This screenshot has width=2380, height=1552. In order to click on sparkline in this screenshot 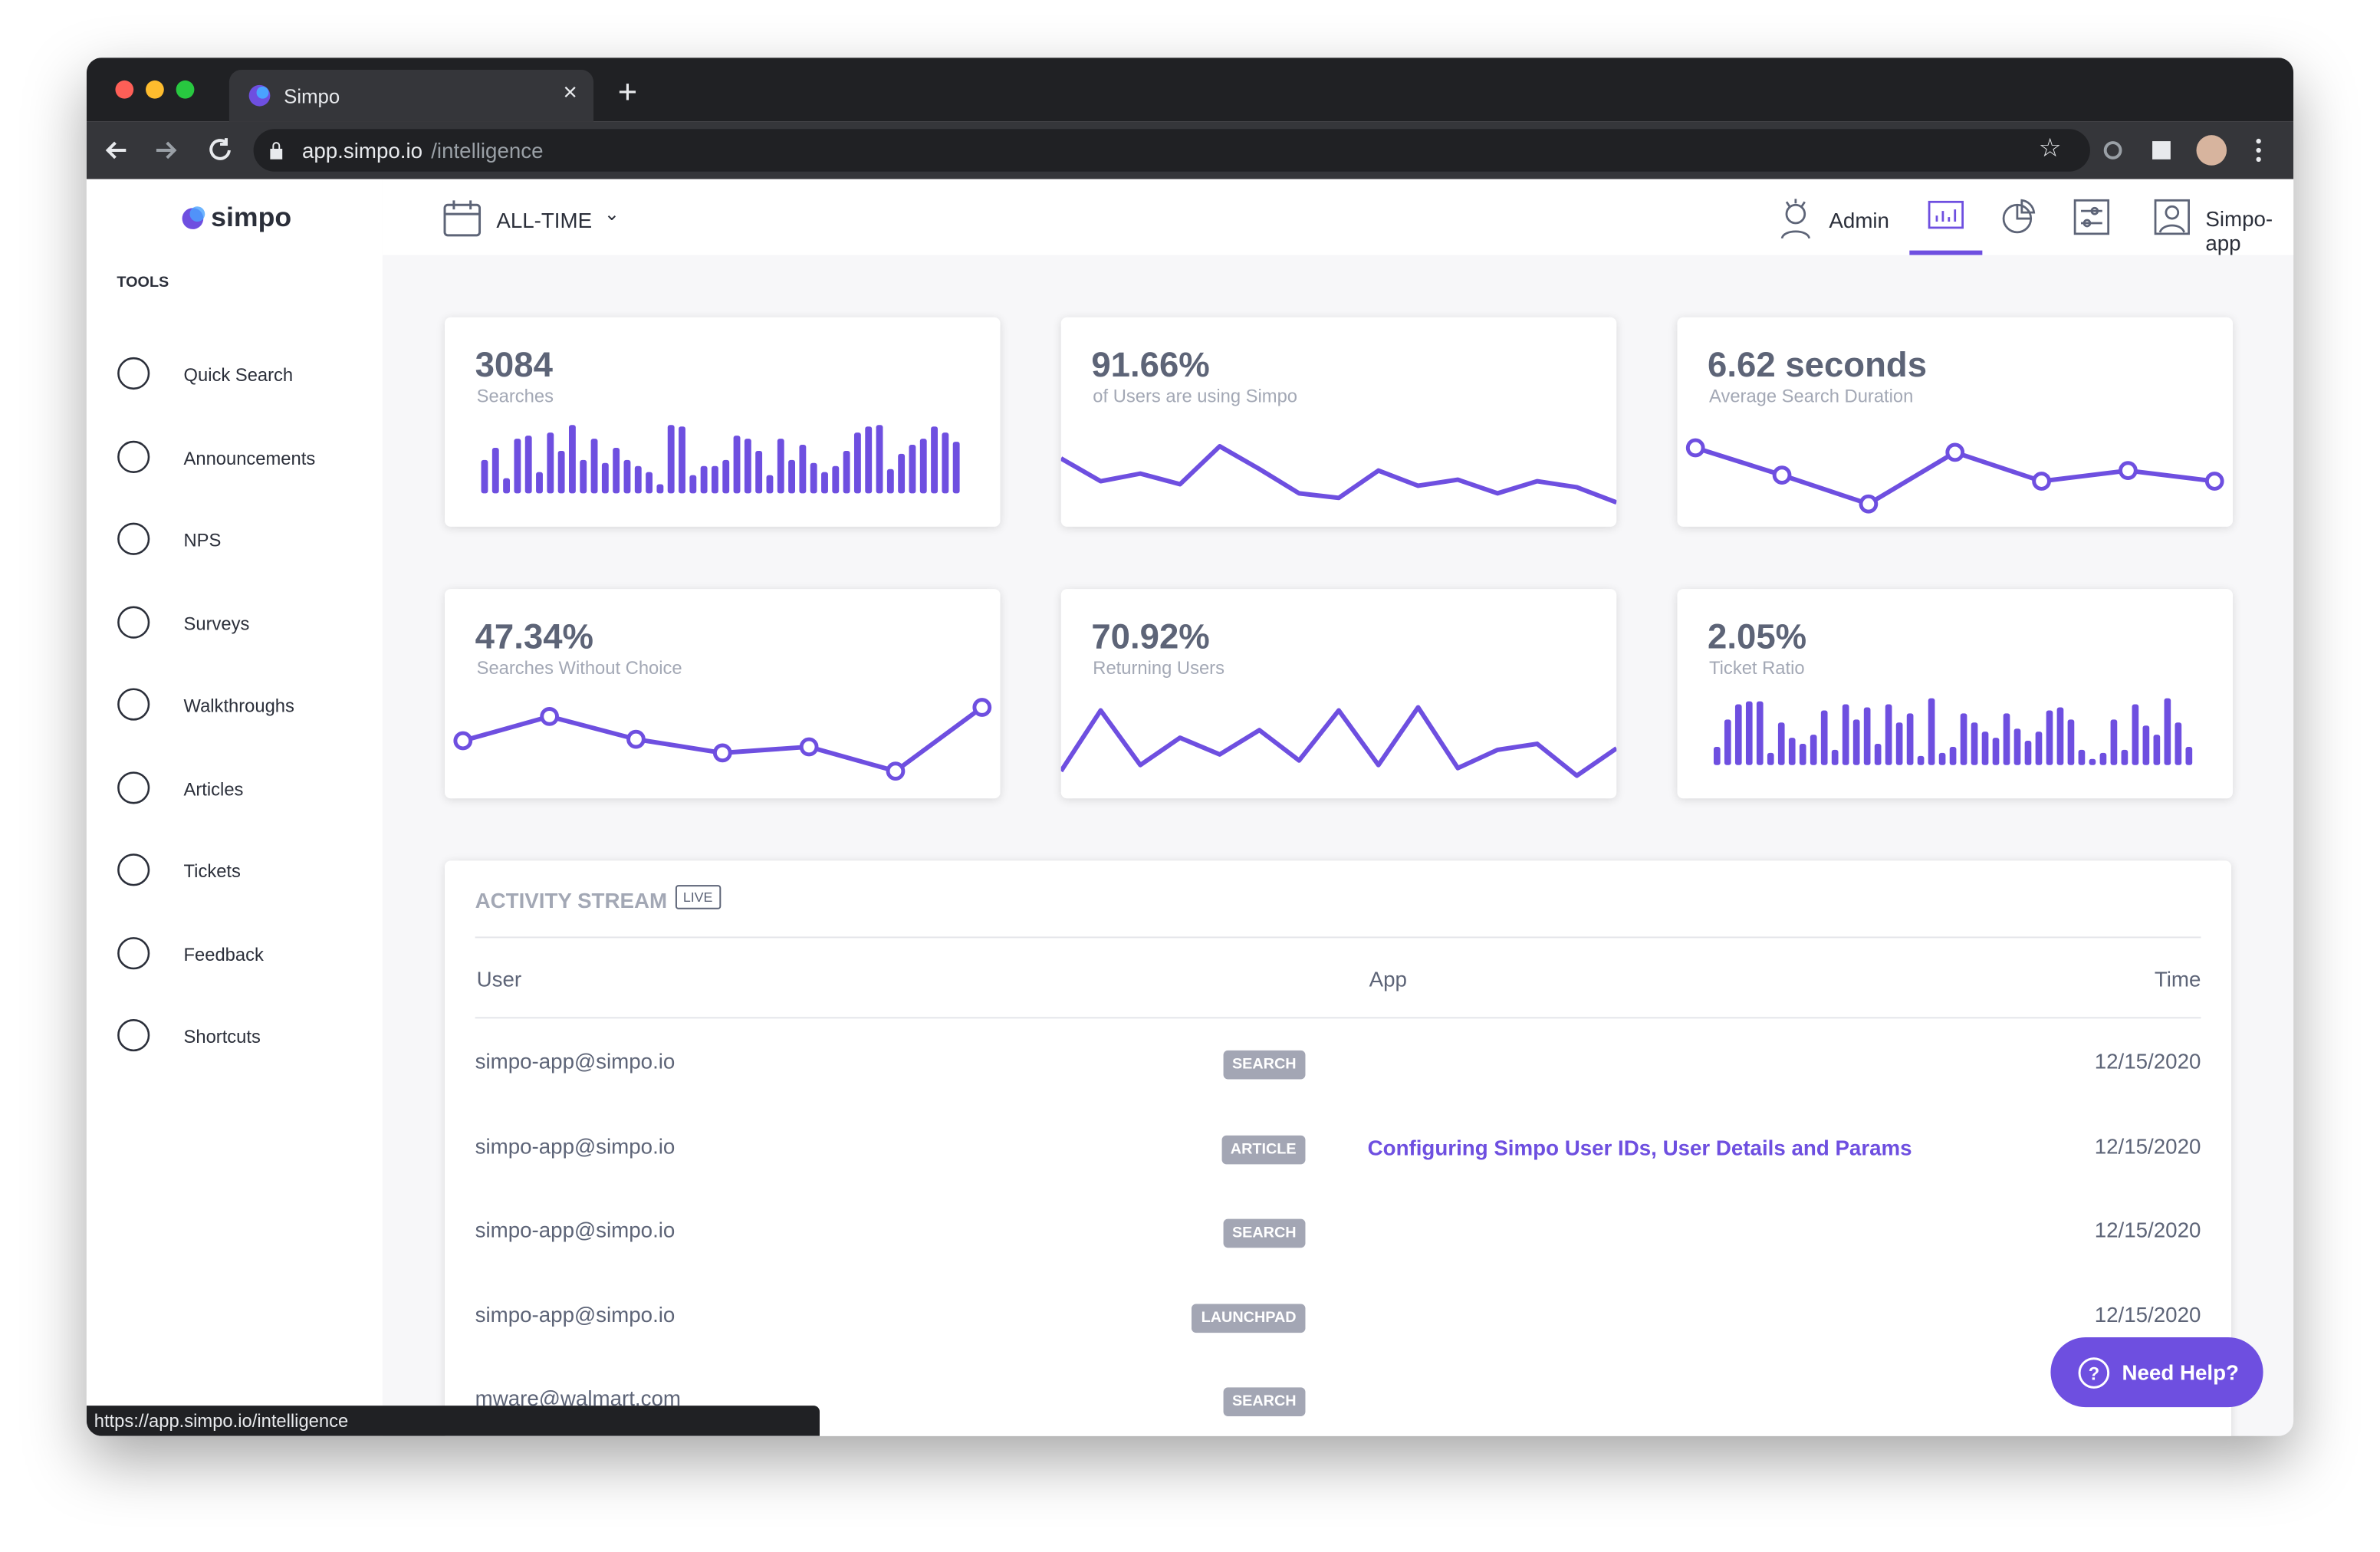, I will do `click(1339, 741)`.